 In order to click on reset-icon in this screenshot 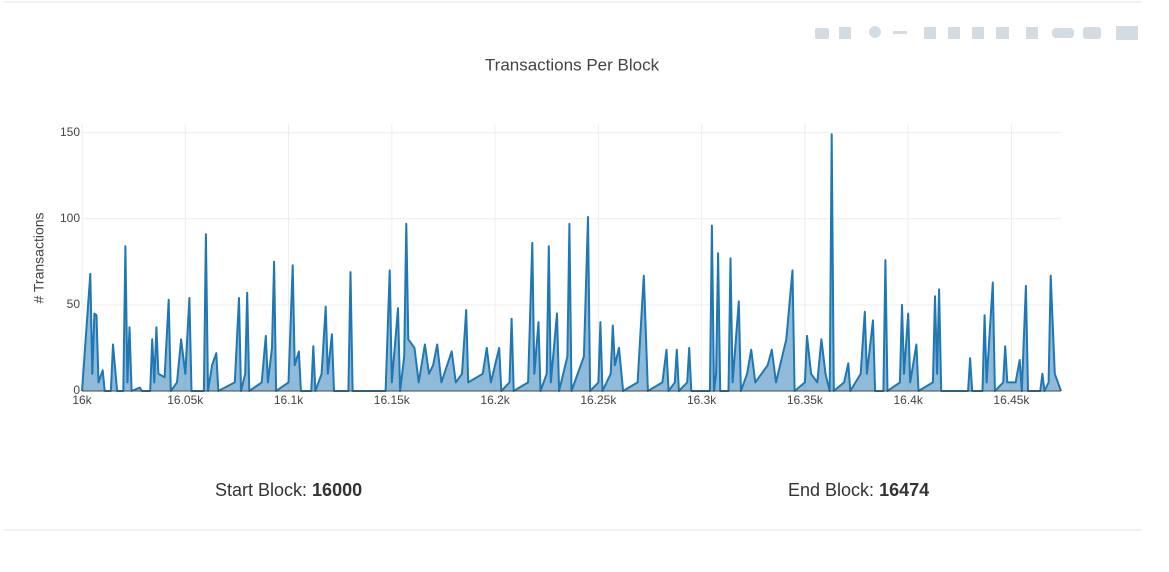, I will do `click(1002, 33)`.